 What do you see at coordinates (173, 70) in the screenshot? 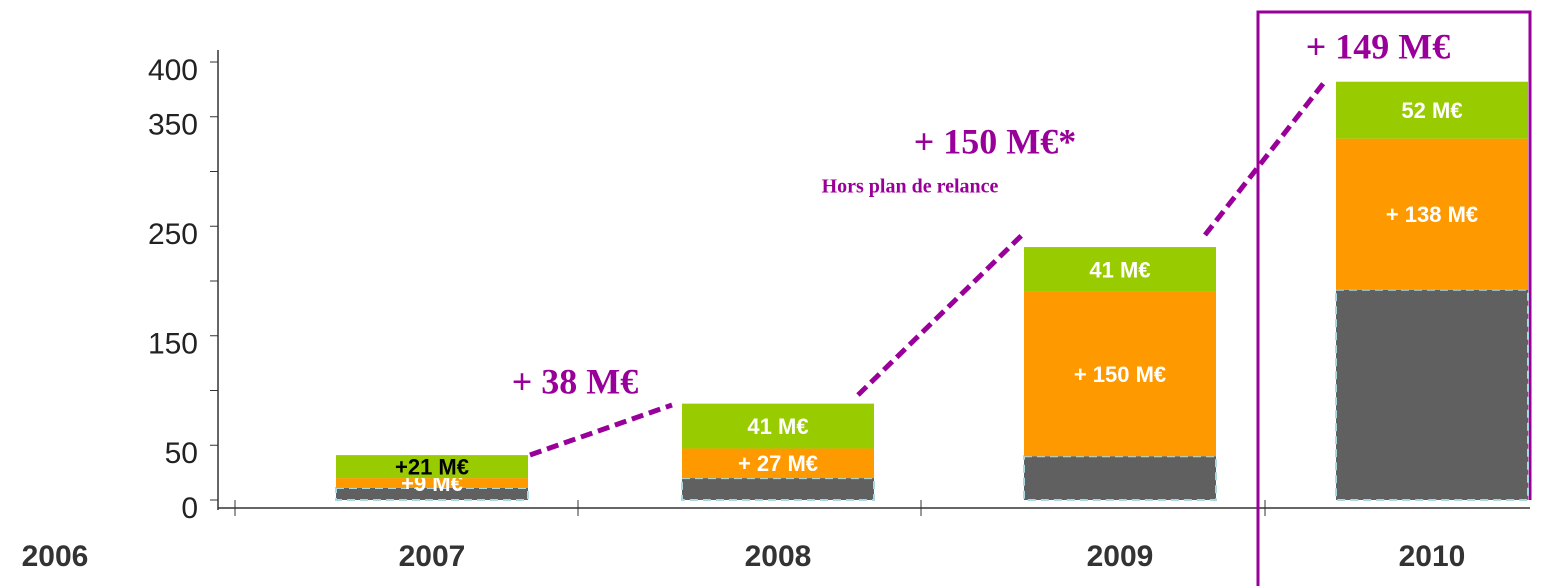
I see `y-tick-label: 400` at bounding box center [173, 70].